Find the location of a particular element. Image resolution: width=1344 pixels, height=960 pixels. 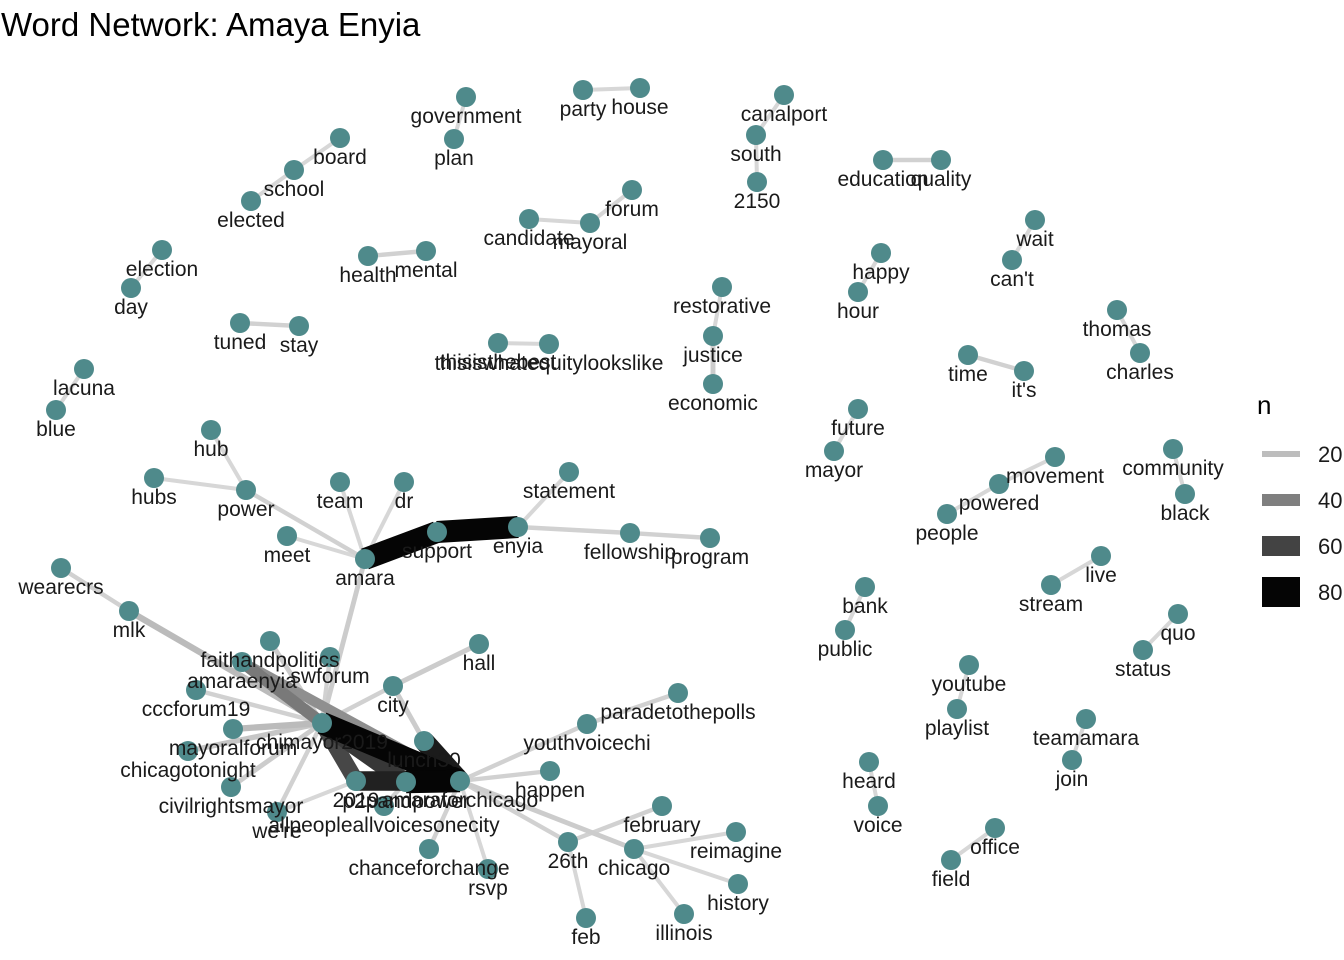

node-playlist is located at coordinates (957, 709).